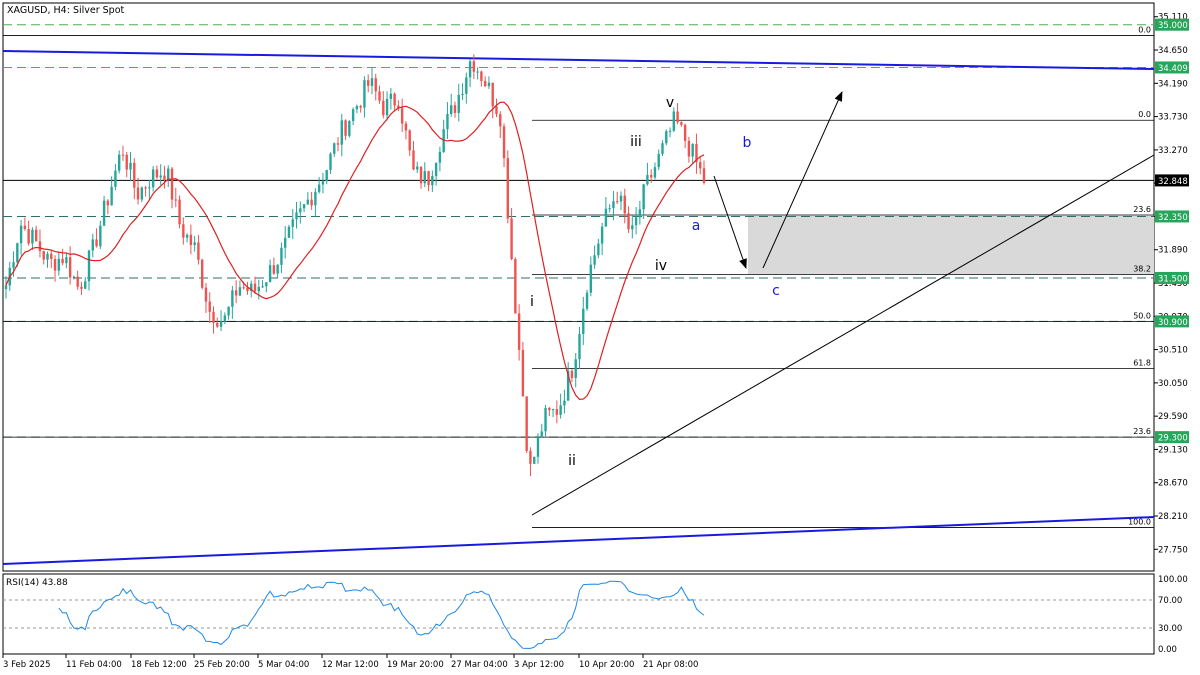 Image resolution: width=1200 pixels, height=675 pixels. Describe the element at coordinates (1173, 279) in the screenshot. I see `price-label-text: 31.500` at that location.